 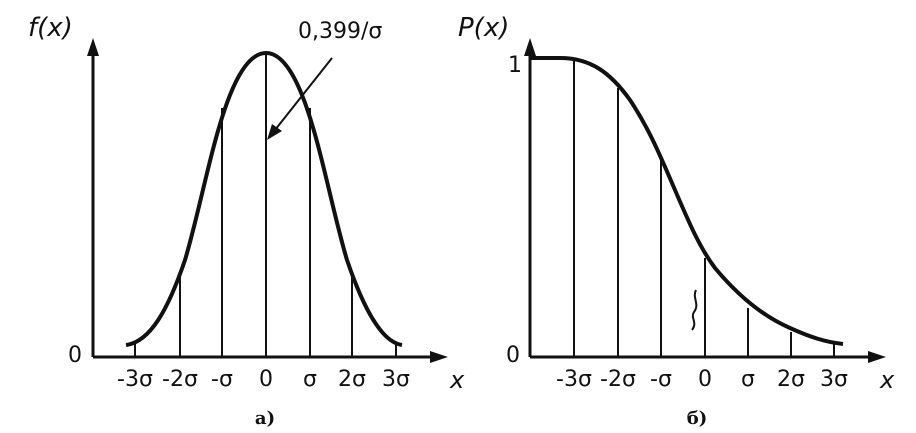 I want to click on panel-a-tick-label: 2σ, so click(x=352, y=379).